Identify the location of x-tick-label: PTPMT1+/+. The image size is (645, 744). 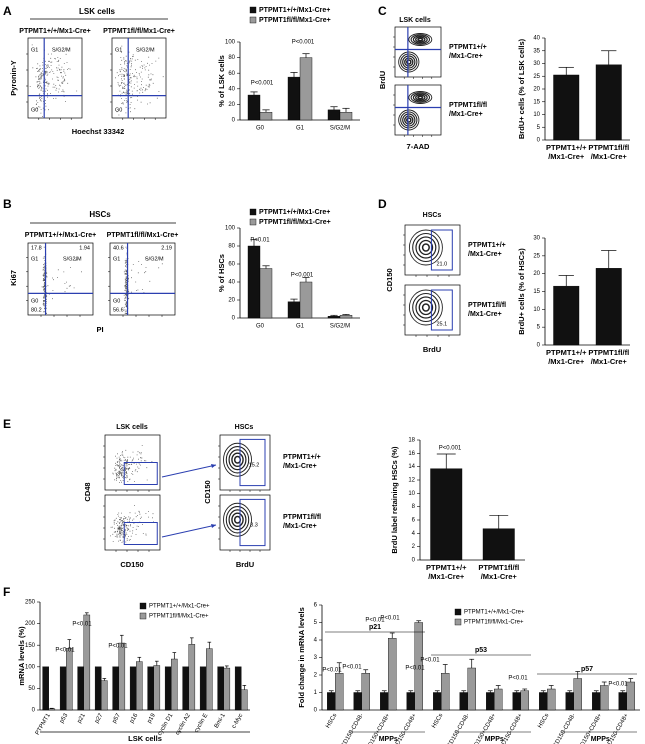
(446, 567).